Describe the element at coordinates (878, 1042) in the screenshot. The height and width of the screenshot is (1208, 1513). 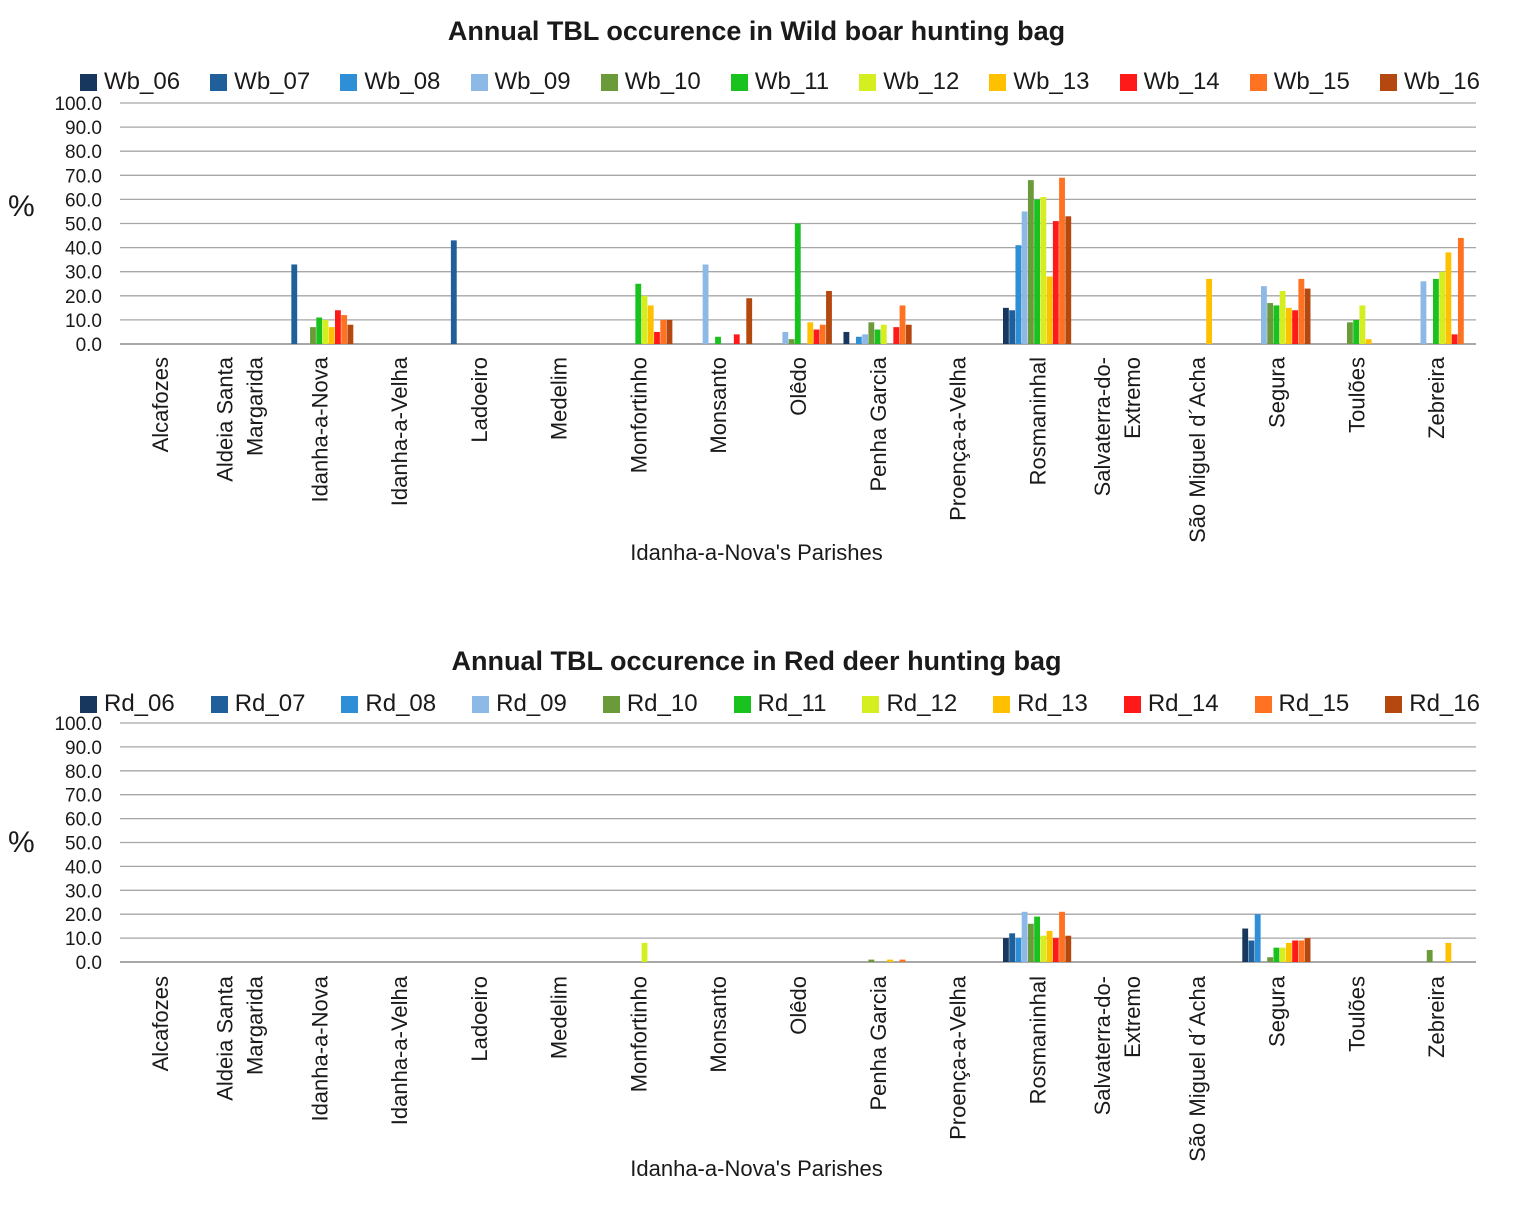
I see `x-tick-label: Penha Garcia` at that location.